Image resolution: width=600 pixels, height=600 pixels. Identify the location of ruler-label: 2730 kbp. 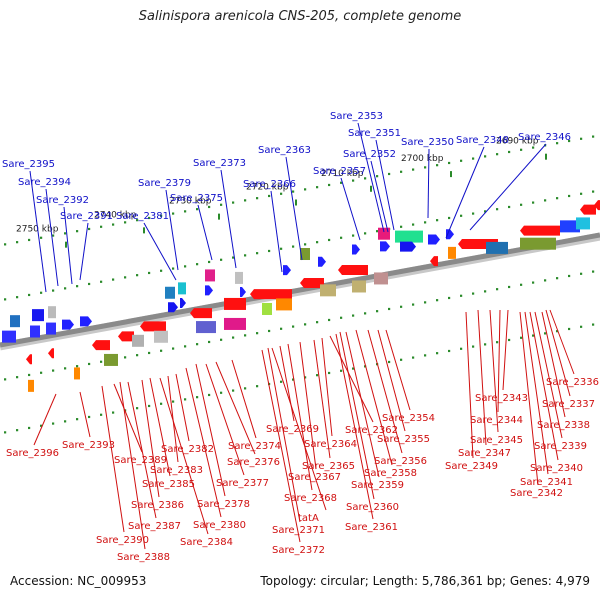
(190, 202).